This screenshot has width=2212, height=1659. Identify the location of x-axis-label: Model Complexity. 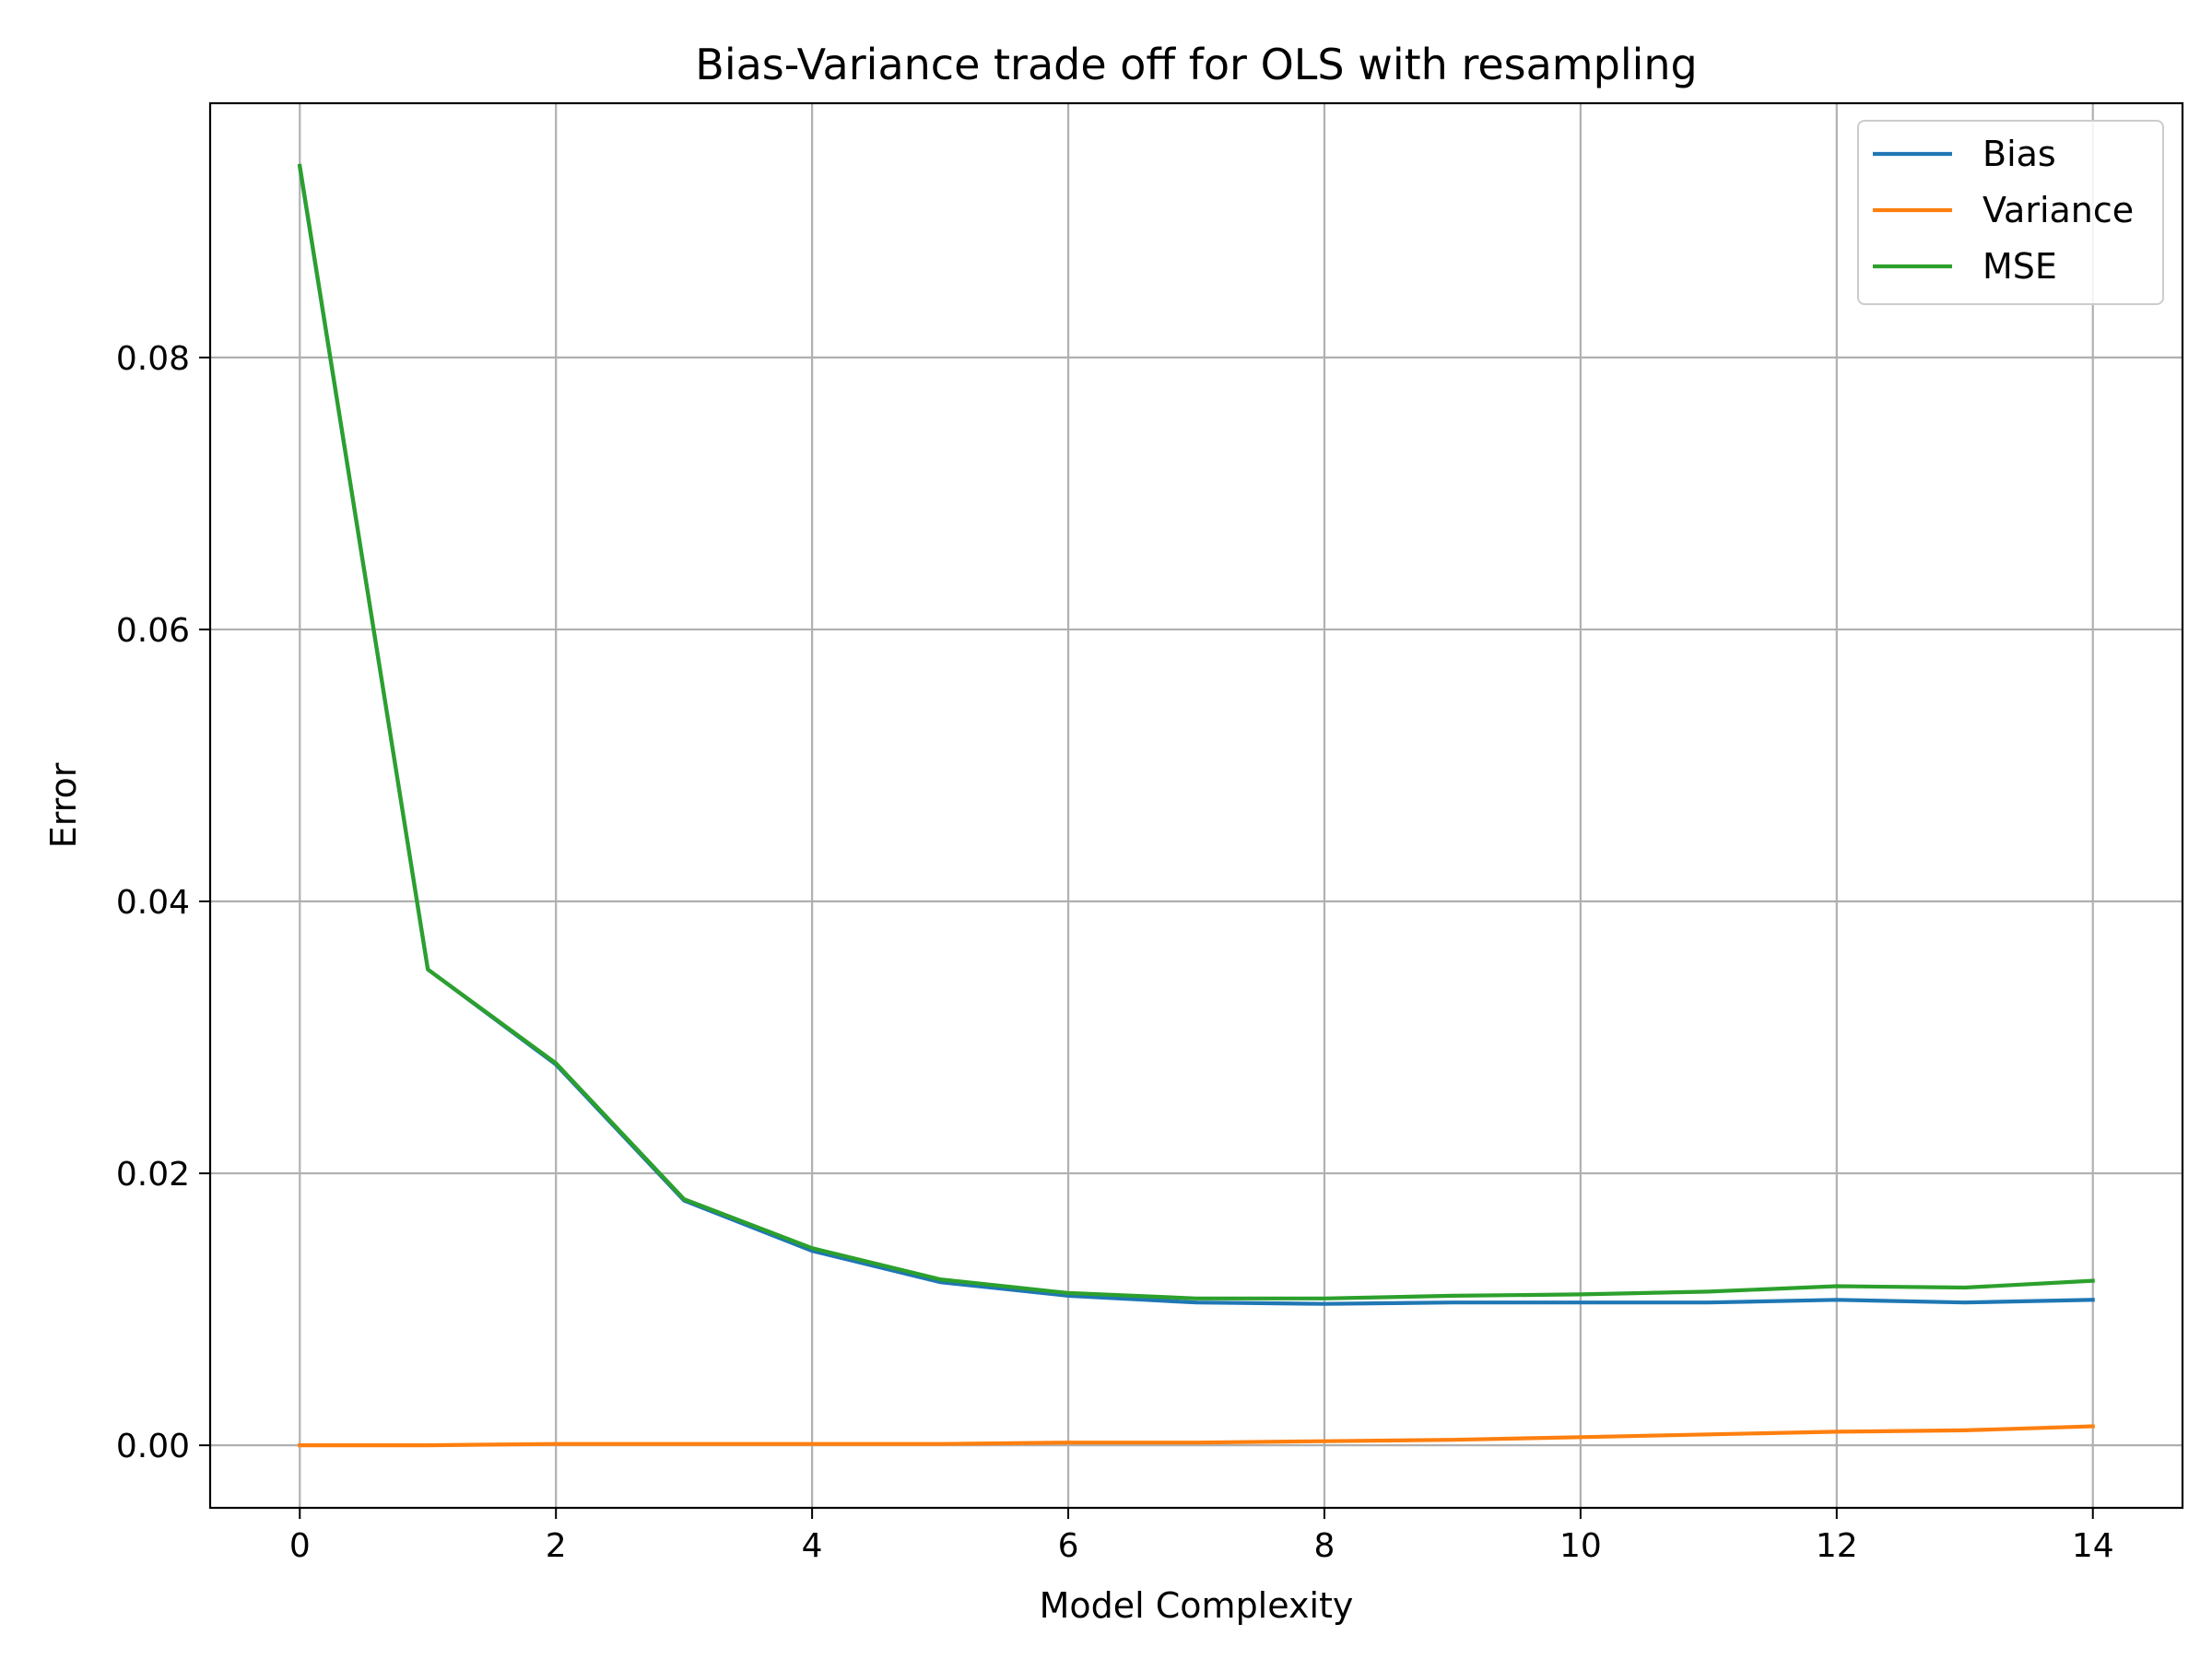
(1197, 1605).